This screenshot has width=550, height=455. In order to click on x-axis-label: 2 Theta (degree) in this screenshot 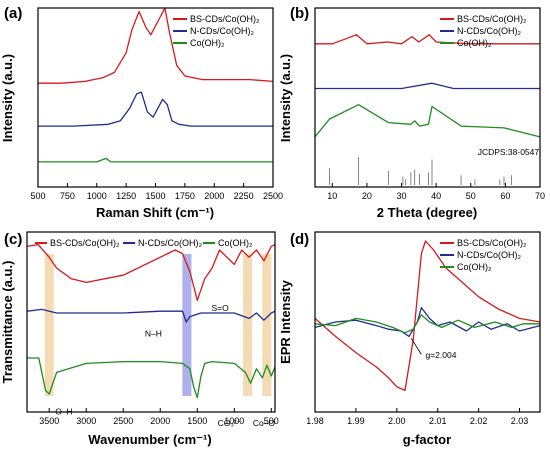, I will do `click(427, 212)`.